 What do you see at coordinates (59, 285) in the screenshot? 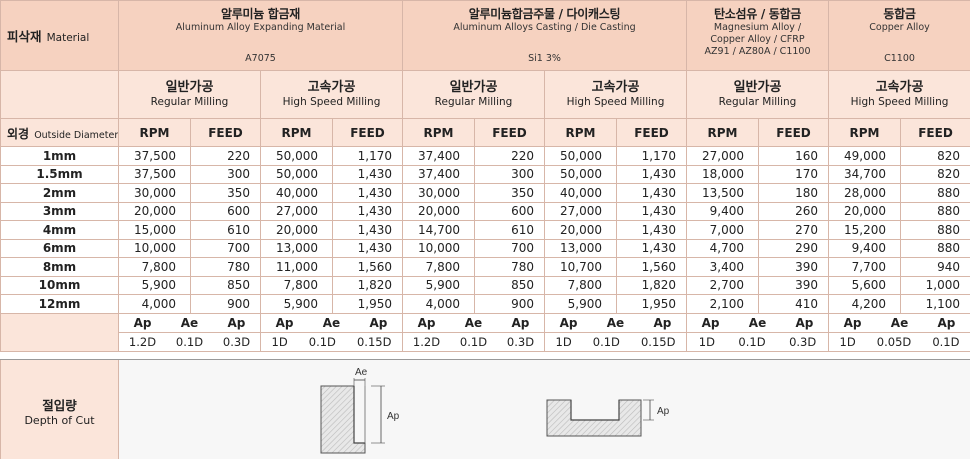
I see `diameter-cell: 10mm` at bounding box center [59, 285].